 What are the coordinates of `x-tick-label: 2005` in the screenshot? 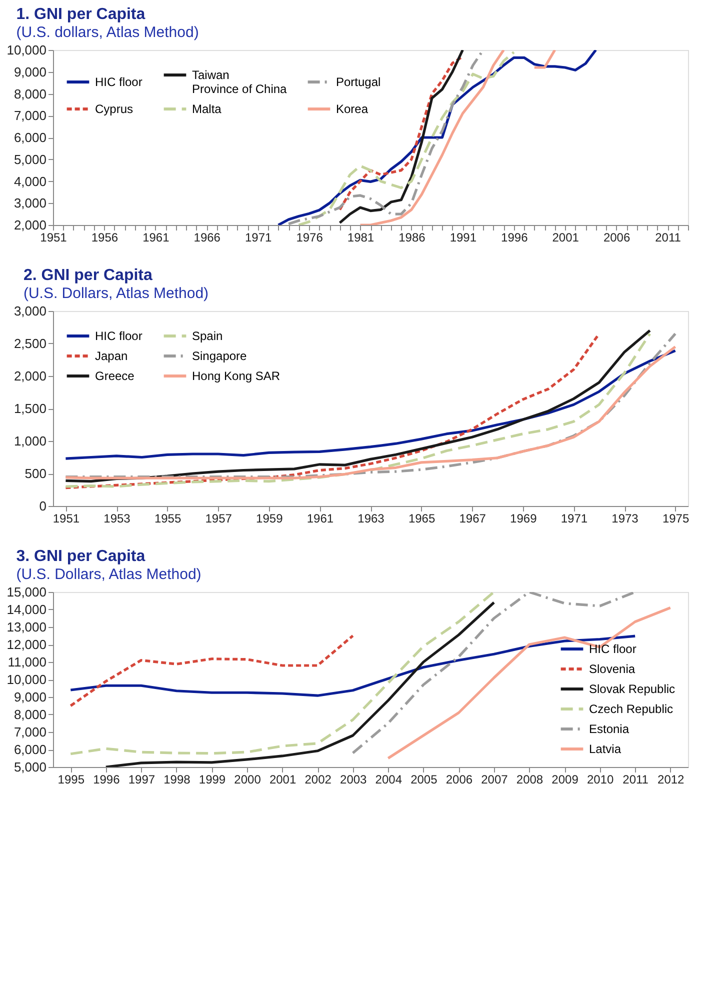 It's located at (424, 779).